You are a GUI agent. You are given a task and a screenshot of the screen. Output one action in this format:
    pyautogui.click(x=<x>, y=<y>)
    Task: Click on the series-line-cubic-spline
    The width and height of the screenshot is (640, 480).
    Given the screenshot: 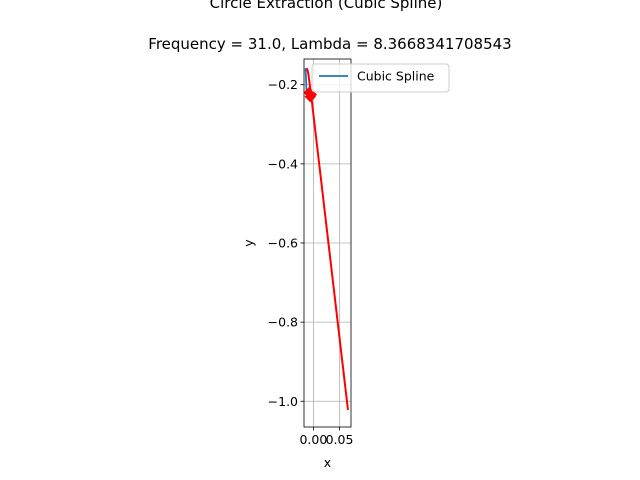 What is the action you would take?
    pyautogui.click(x=306, y=80)
    